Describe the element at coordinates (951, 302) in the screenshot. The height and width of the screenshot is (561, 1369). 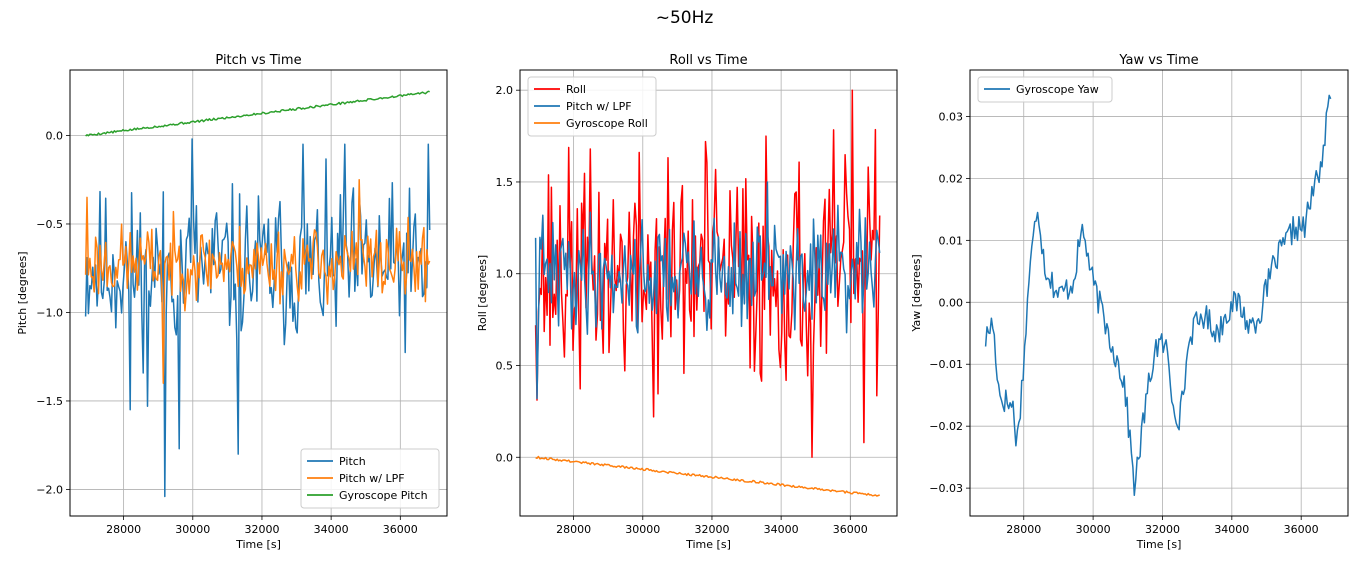
I see `y-tick-label: 0.00` at that location.